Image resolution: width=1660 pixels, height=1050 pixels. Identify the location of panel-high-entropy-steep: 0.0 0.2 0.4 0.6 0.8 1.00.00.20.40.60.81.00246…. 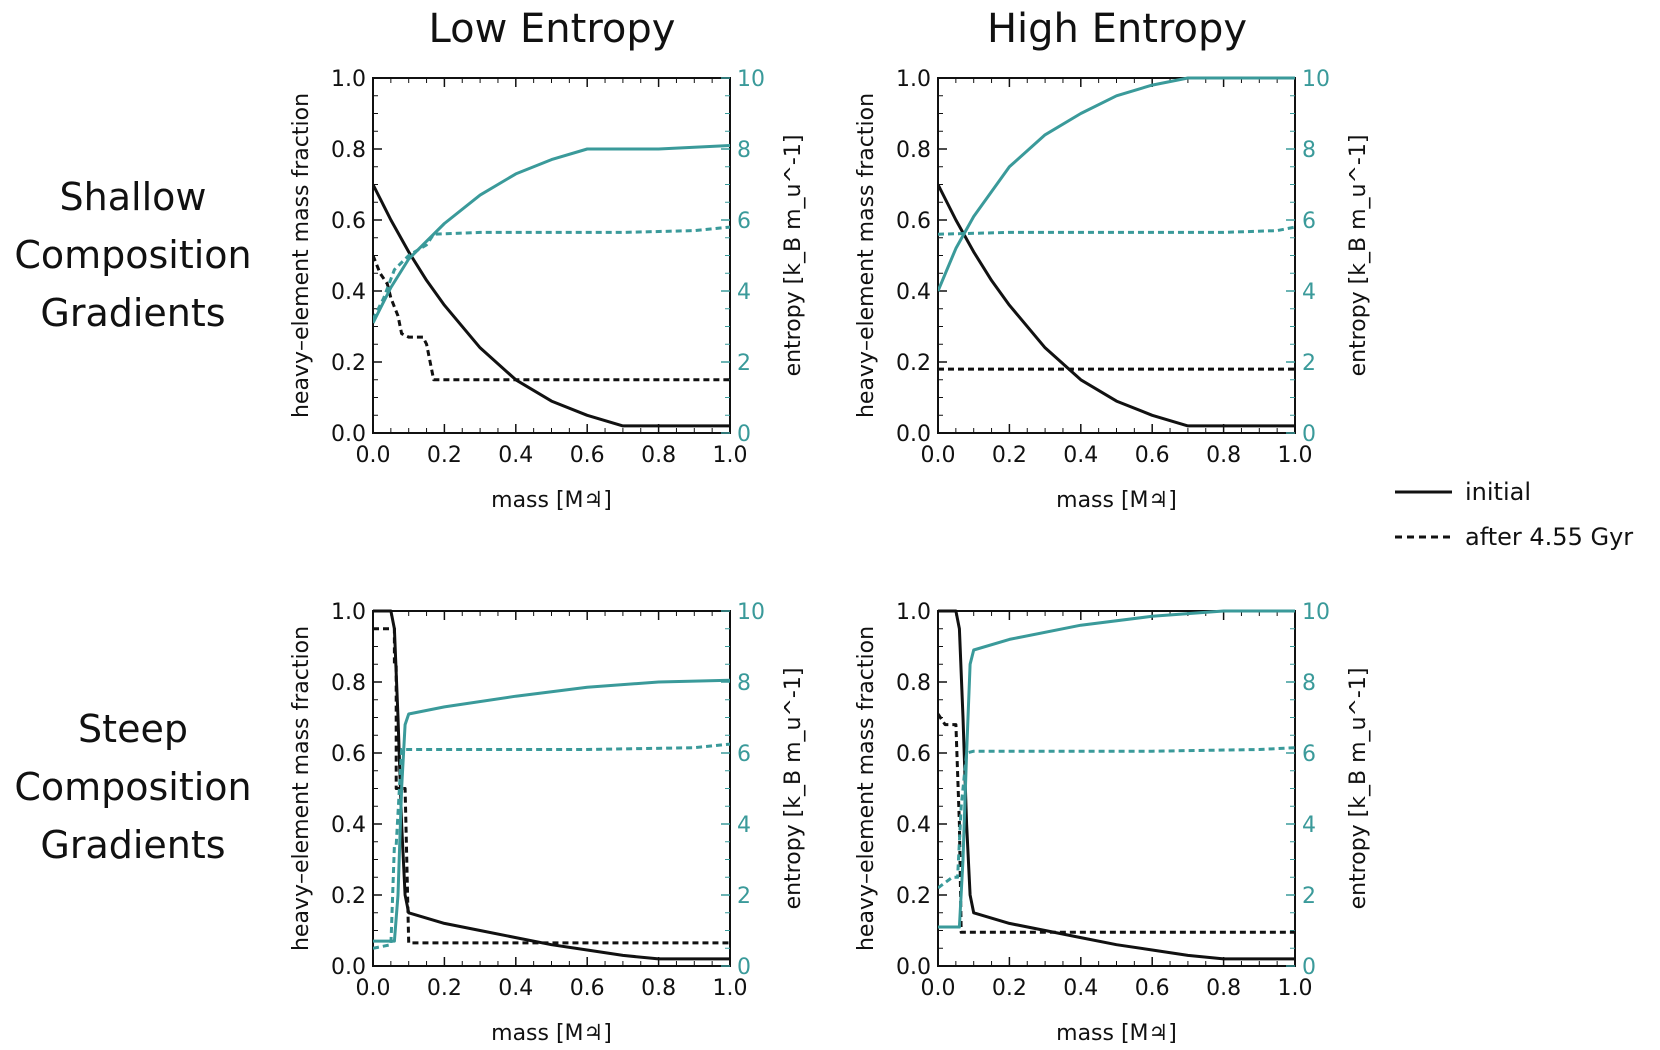
(1112, 823).